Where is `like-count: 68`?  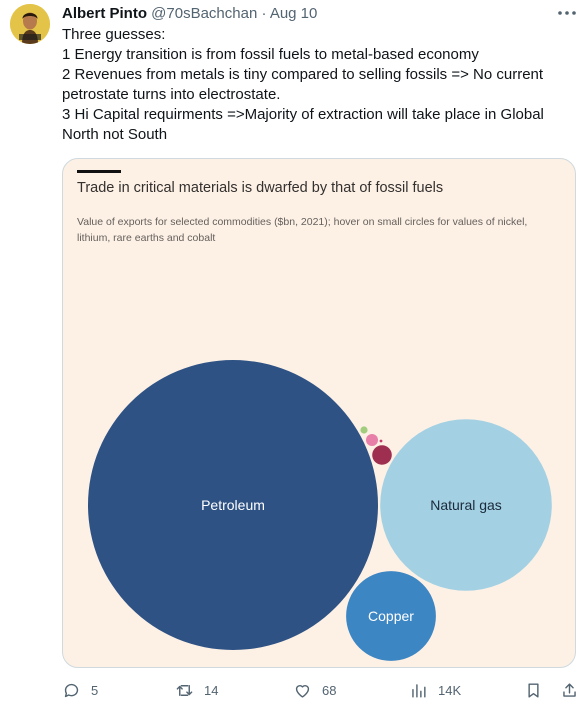
like-count: 68 is located at coordinates (329, 690).